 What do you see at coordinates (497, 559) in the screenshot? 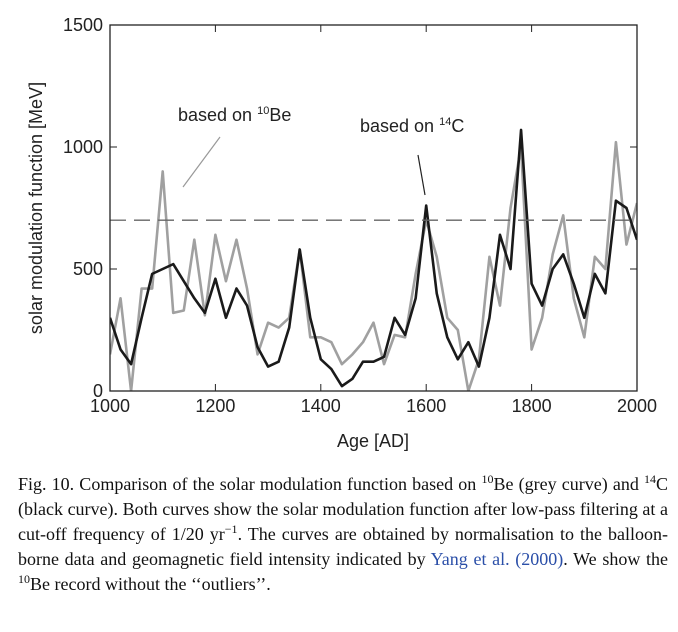
I see `caption-link: Yang et al. (2000)` at bounding box center [497, 559].